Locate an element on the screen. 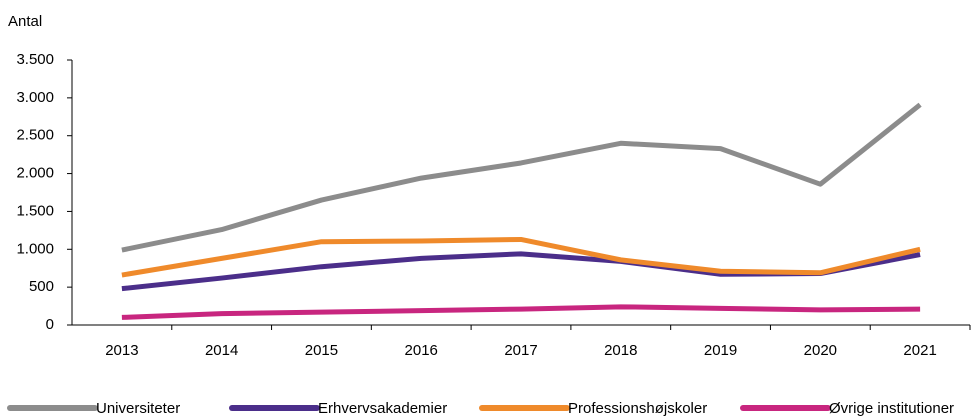 Image resolution: width=975 pixels, height=420 pixels. y-tick-label: 1.000 is located at coordinates (35, 248).